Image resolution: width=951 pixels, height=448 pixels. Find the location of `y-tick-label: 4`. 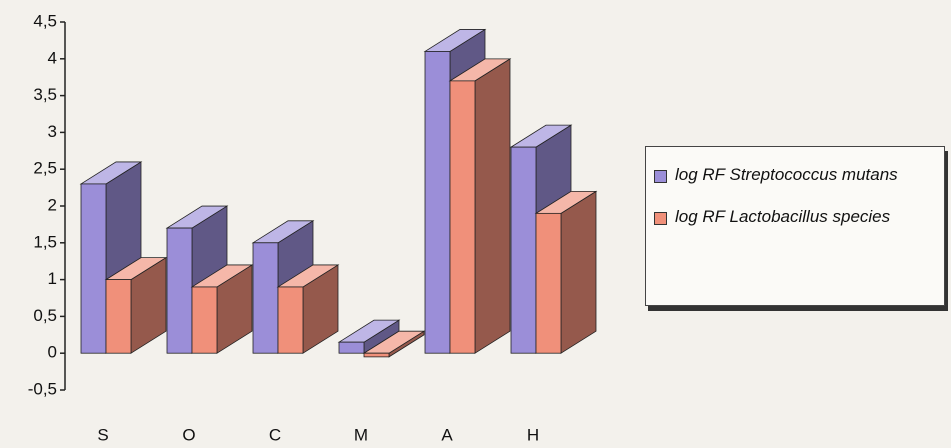

y-tick-label: 4 is located at coordinates (52, 57).